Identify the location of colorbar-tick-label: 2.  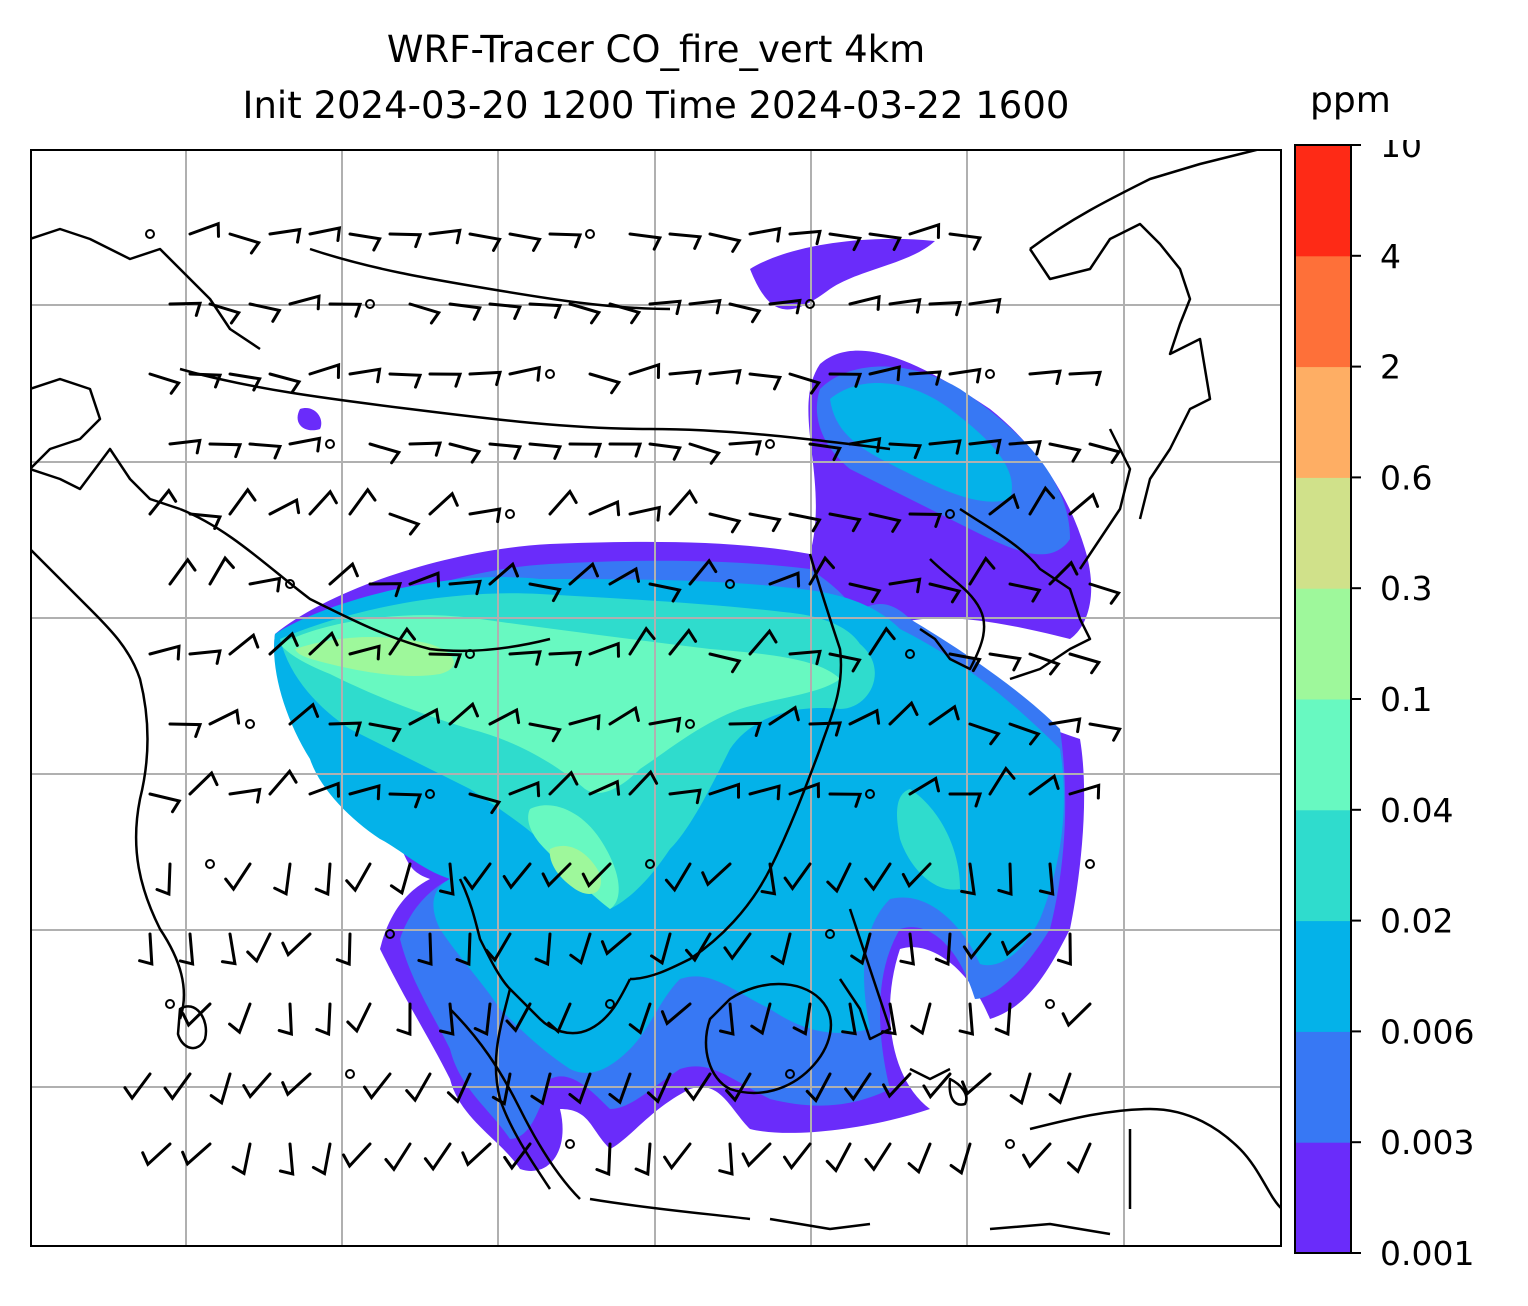
(1390, 367).